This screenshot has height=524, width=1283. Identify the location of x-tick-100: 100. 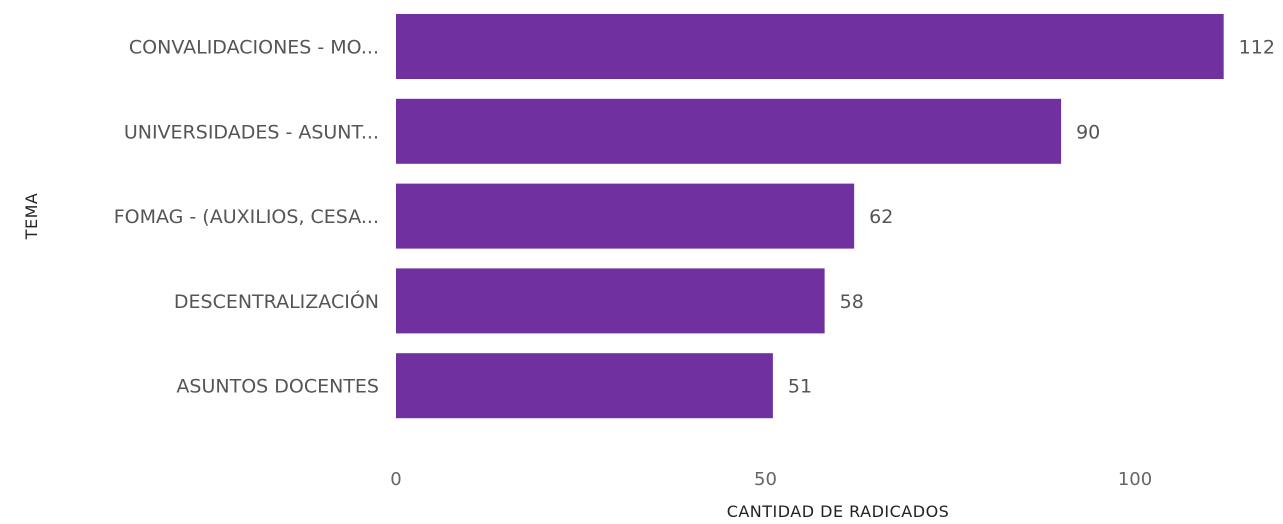
(1135, 479).